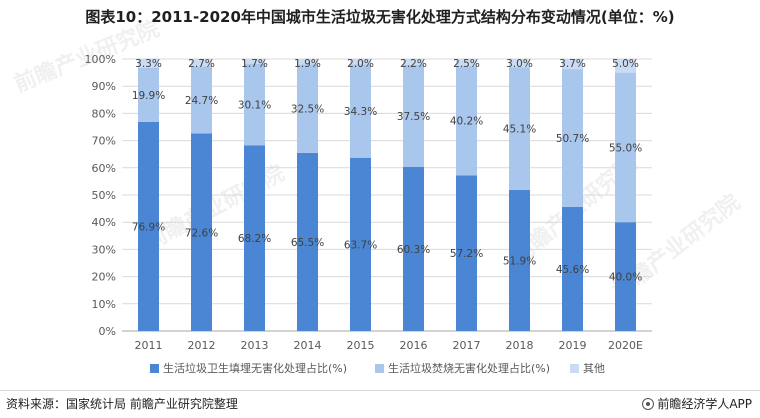  I want to click on y-tick-label: 40%, so click(104, 222).